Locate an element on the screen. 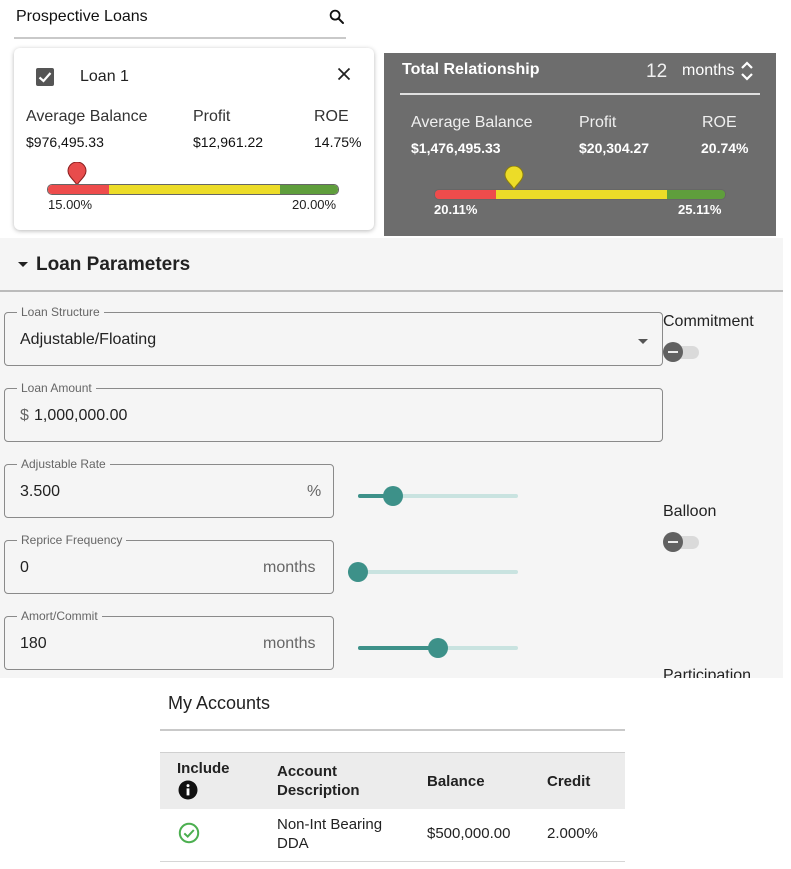  commitment-label: Commitment is located at coordinates (708, 321).